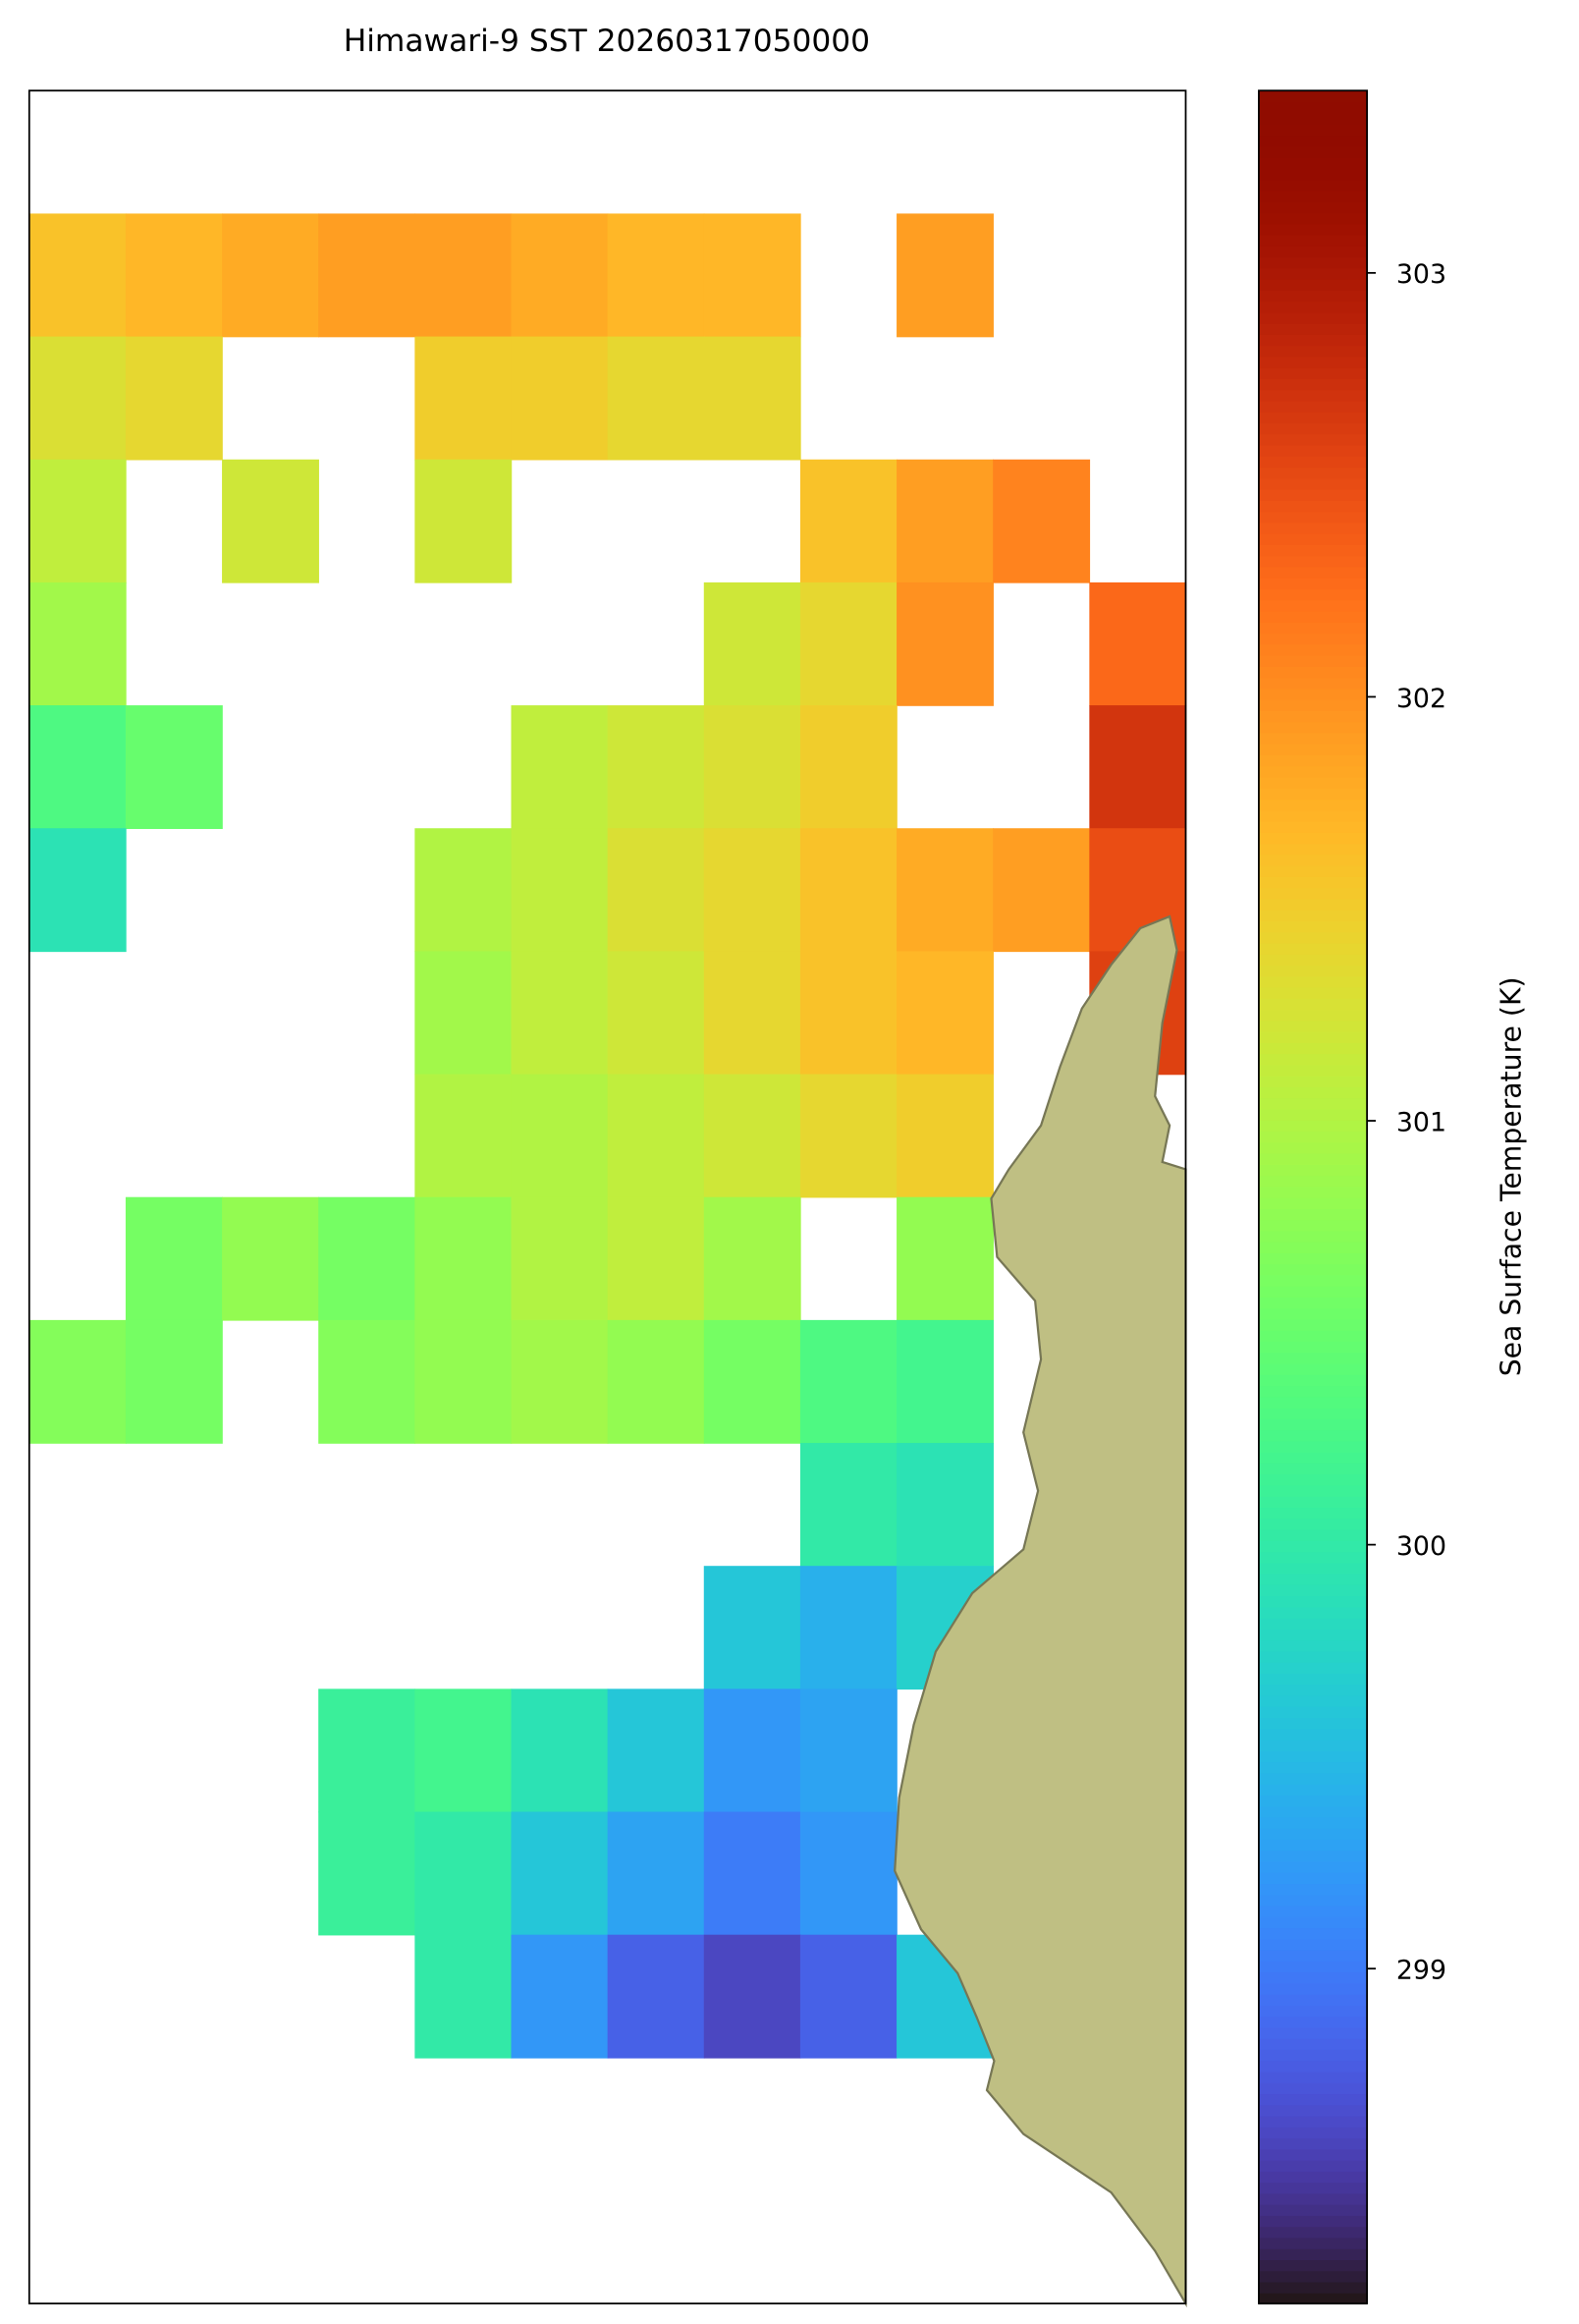 The width and height of the screenshot is (1579, 2324). I want to click on colorbar-frame, so click(1313, 1197).